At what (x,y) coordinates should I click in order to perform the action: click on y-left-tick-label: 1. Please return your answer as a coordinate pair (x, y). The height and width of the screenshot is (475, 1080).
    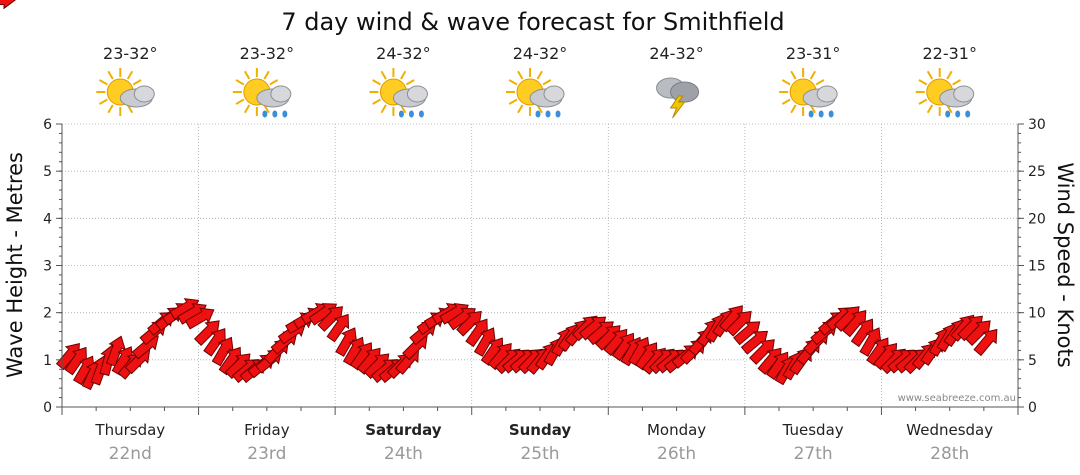
    Looking at the image, I should click on (47, 361).